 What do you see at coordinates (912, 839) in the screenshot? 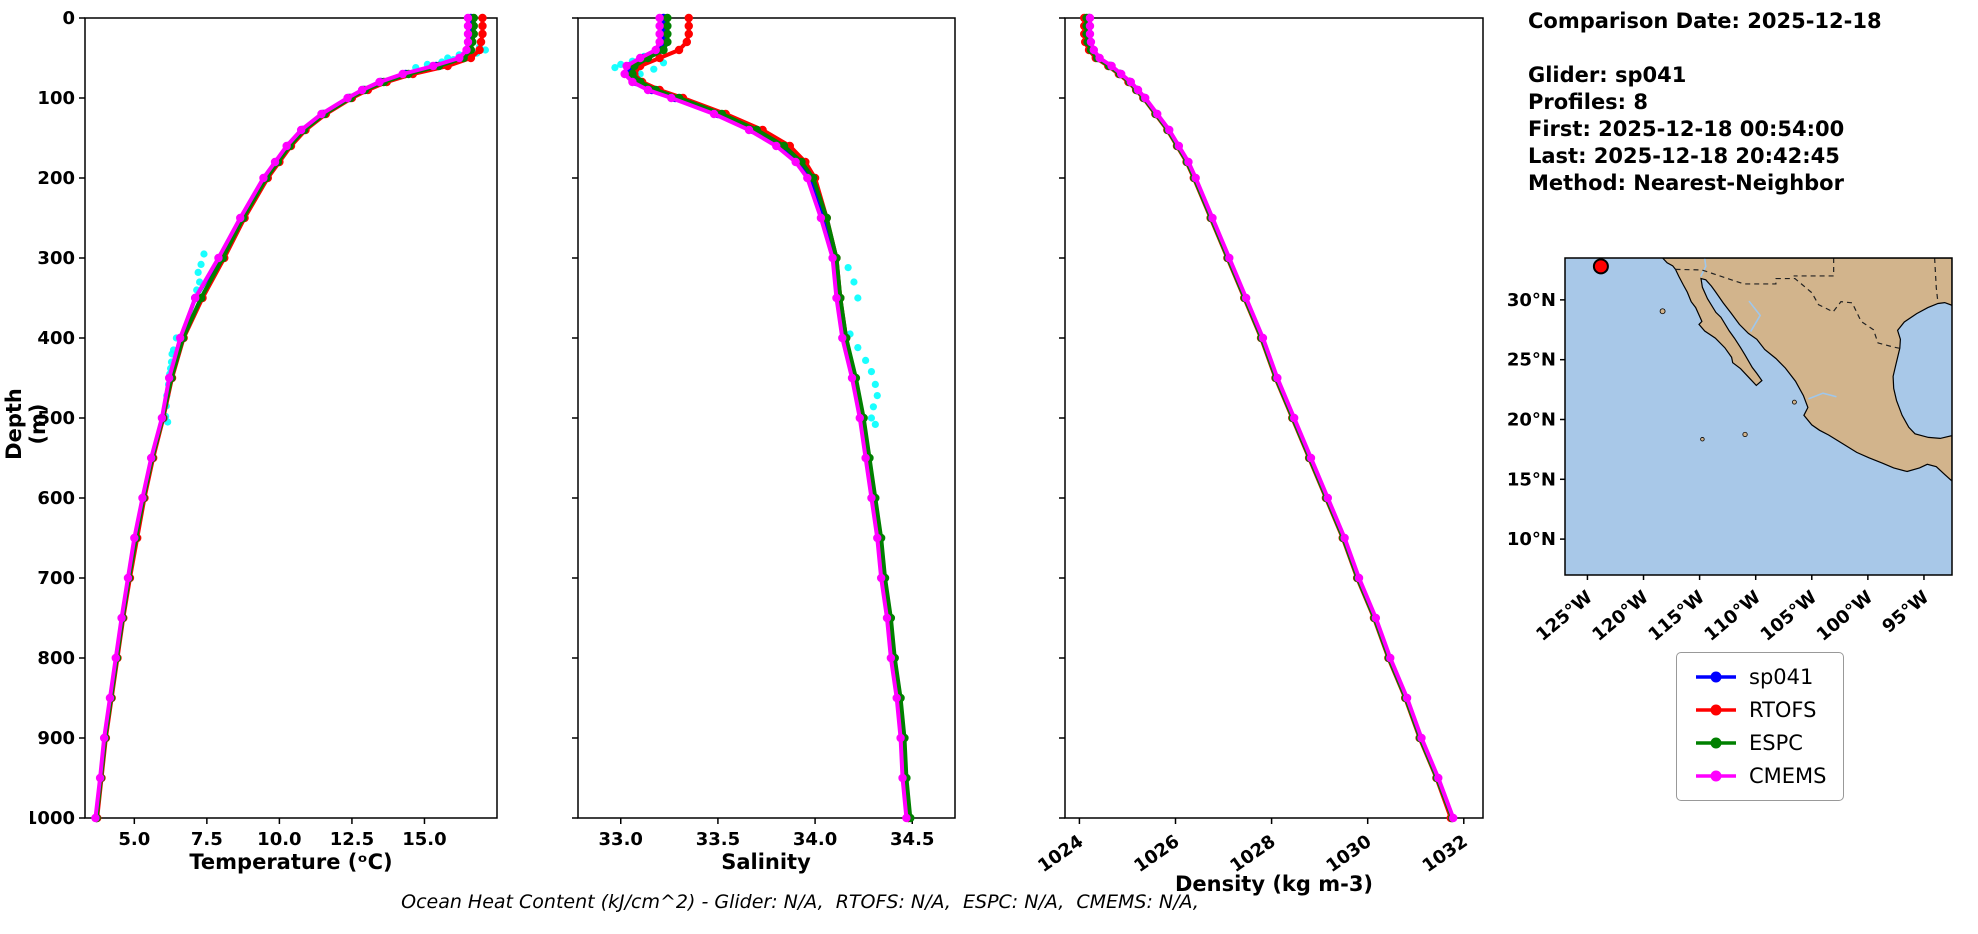
I see `x-tick-label: 34.5` at bounding box center [912, 839].